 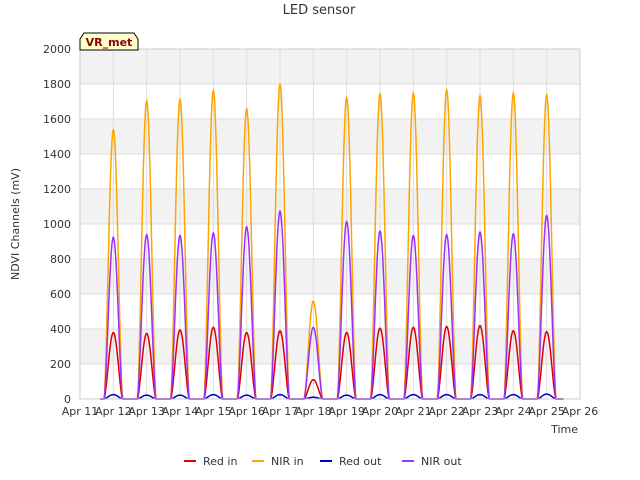 I want to click on y-tick-label: 600, so click(x=60, y=294).